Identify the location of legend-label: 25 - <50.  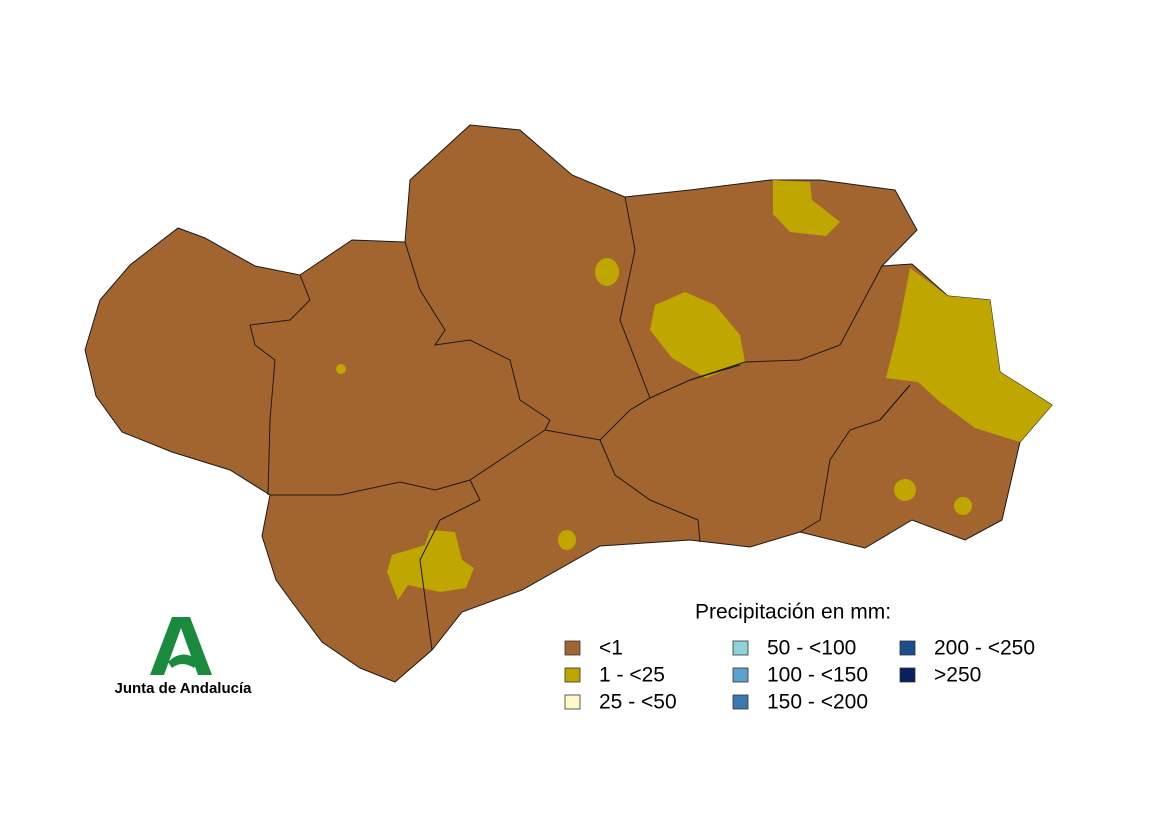
(638, 702).